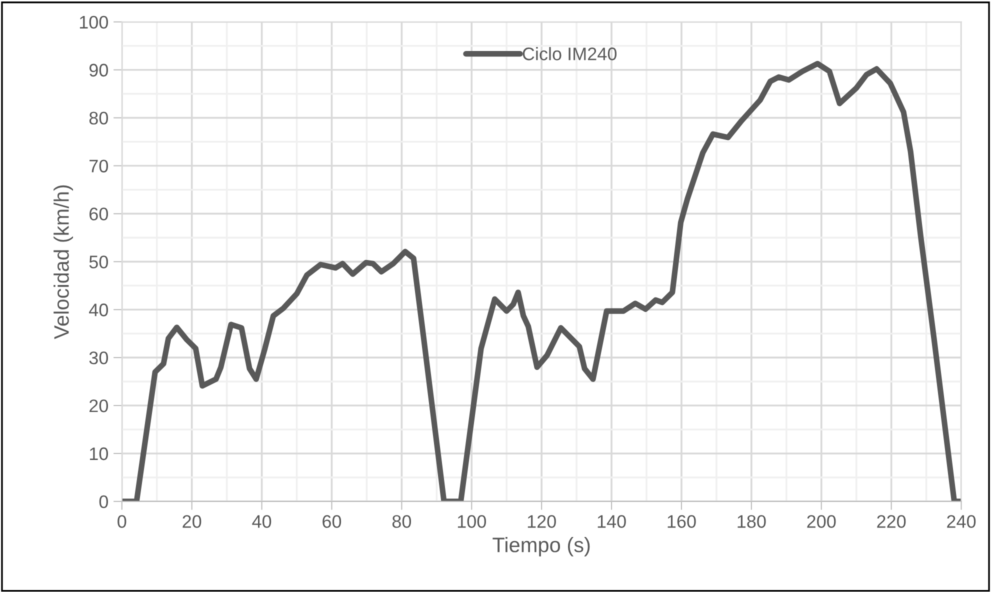  Describe the element at coordinates (472, 521) in the screenshot. I see `x-tick-label: 100` at that location.